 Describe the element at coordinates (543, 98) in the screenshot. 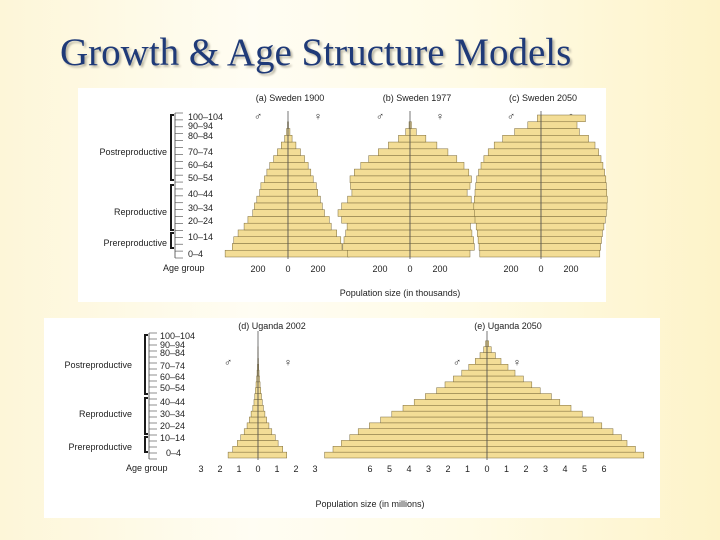

I see `chart-title: (c) Sweden 2050` at that location.